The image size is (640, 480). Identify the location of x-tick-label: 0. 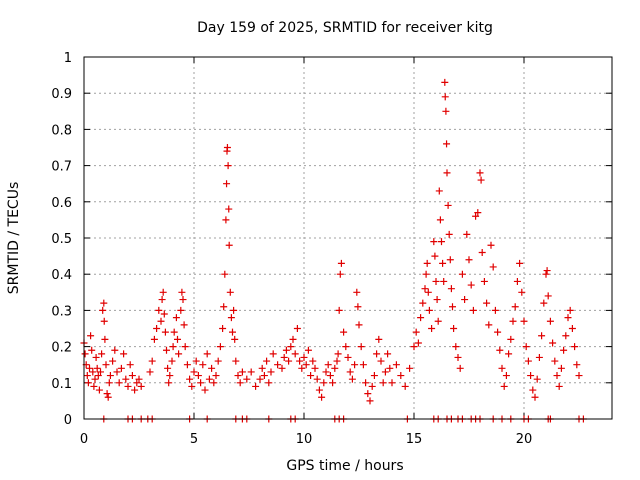
(84, 439).